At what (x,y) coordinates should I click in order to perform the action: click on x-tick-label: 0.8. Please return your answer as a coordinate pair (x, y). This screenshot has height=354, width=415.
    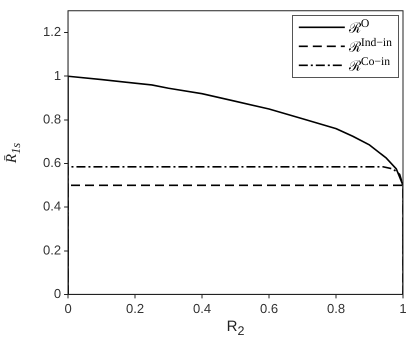
    Looking at the image, I should click on (336, 308).